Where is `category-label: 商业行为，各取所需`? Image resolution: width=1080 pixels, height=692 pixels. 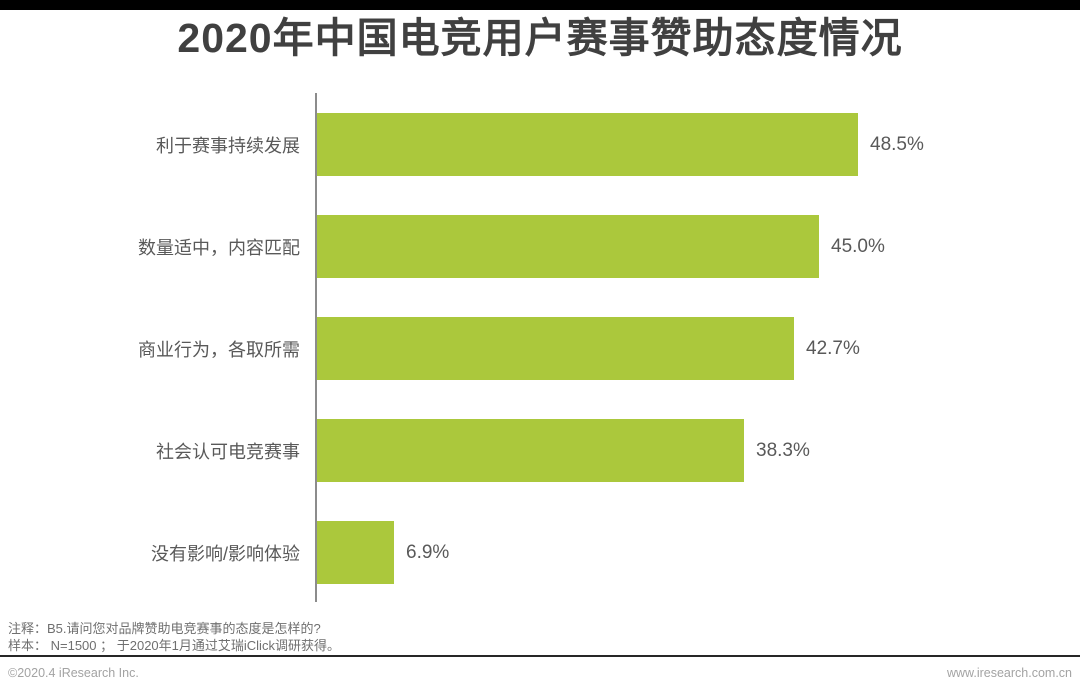
category-label: 商业行为，各取所需 is located at coordinates (219, 349).